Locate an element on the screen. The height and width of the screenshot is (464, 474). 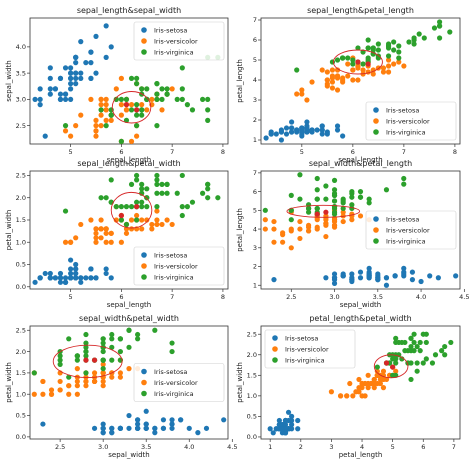
x-tick-label: 2 is located at coordinates (301, 447).